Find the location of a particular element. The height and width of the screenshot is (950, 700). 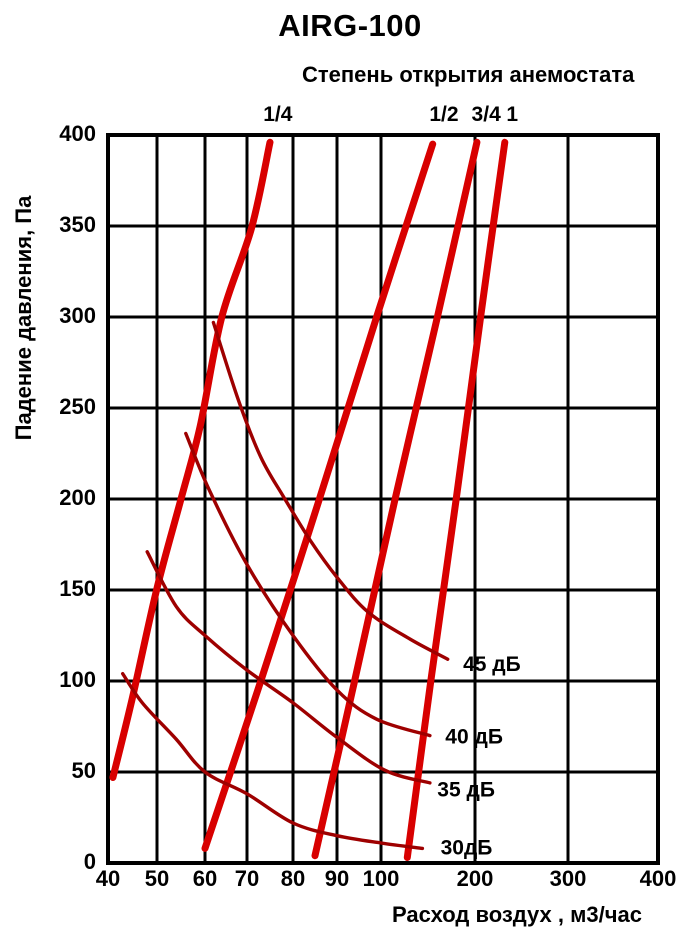

opening-degree-label-1-4: 1/4 is located at coordinates (278, 114).